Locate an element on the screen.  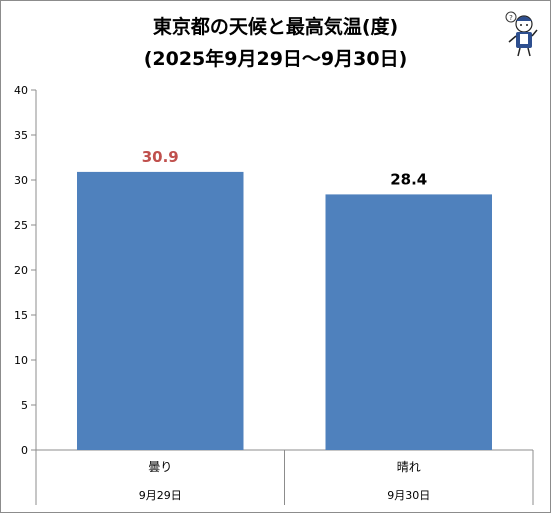
date-label-1: 9月29日 is located at coordinates (160, 495).